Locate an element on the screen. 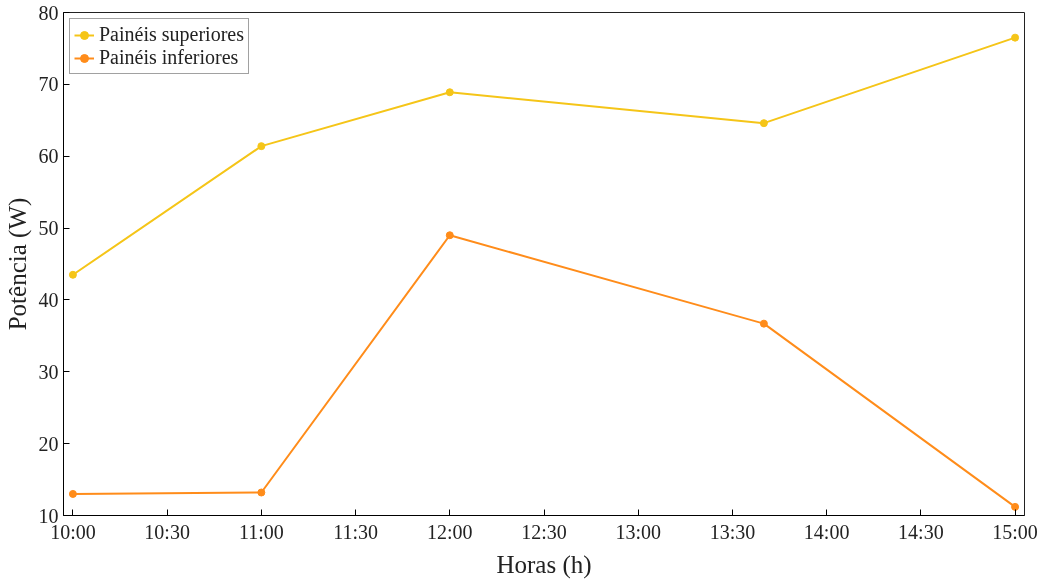 This screenshot has width=1054, height=580. y-tick-label: 40 is located at coordinates (48, 299).